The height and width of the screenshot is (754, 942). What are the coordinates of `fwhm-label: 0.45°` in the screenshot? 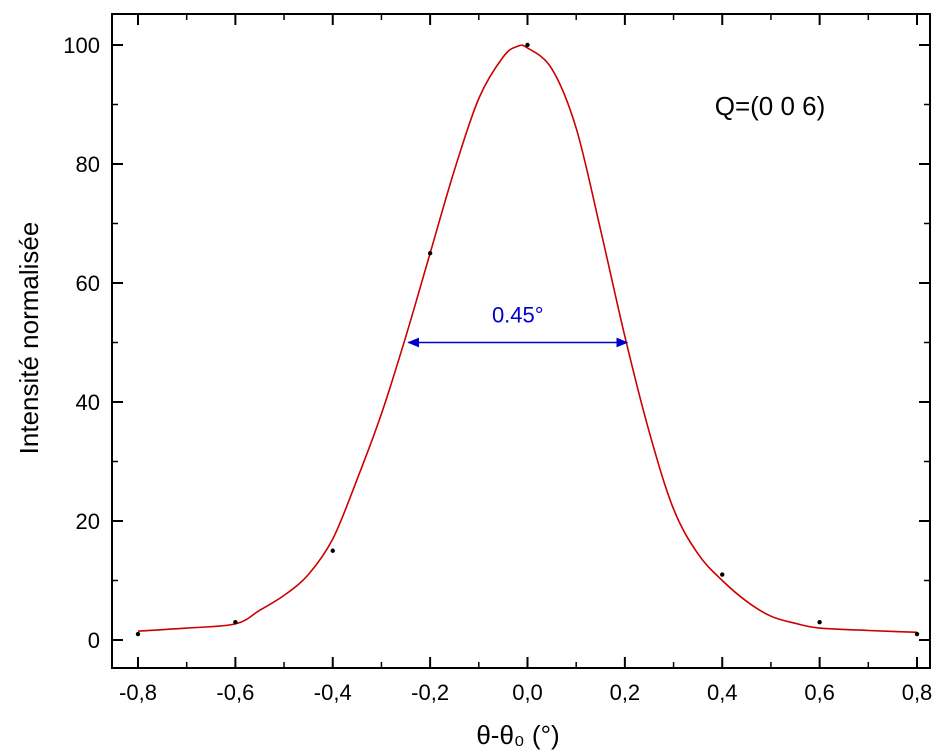 It's located at (518, 315).